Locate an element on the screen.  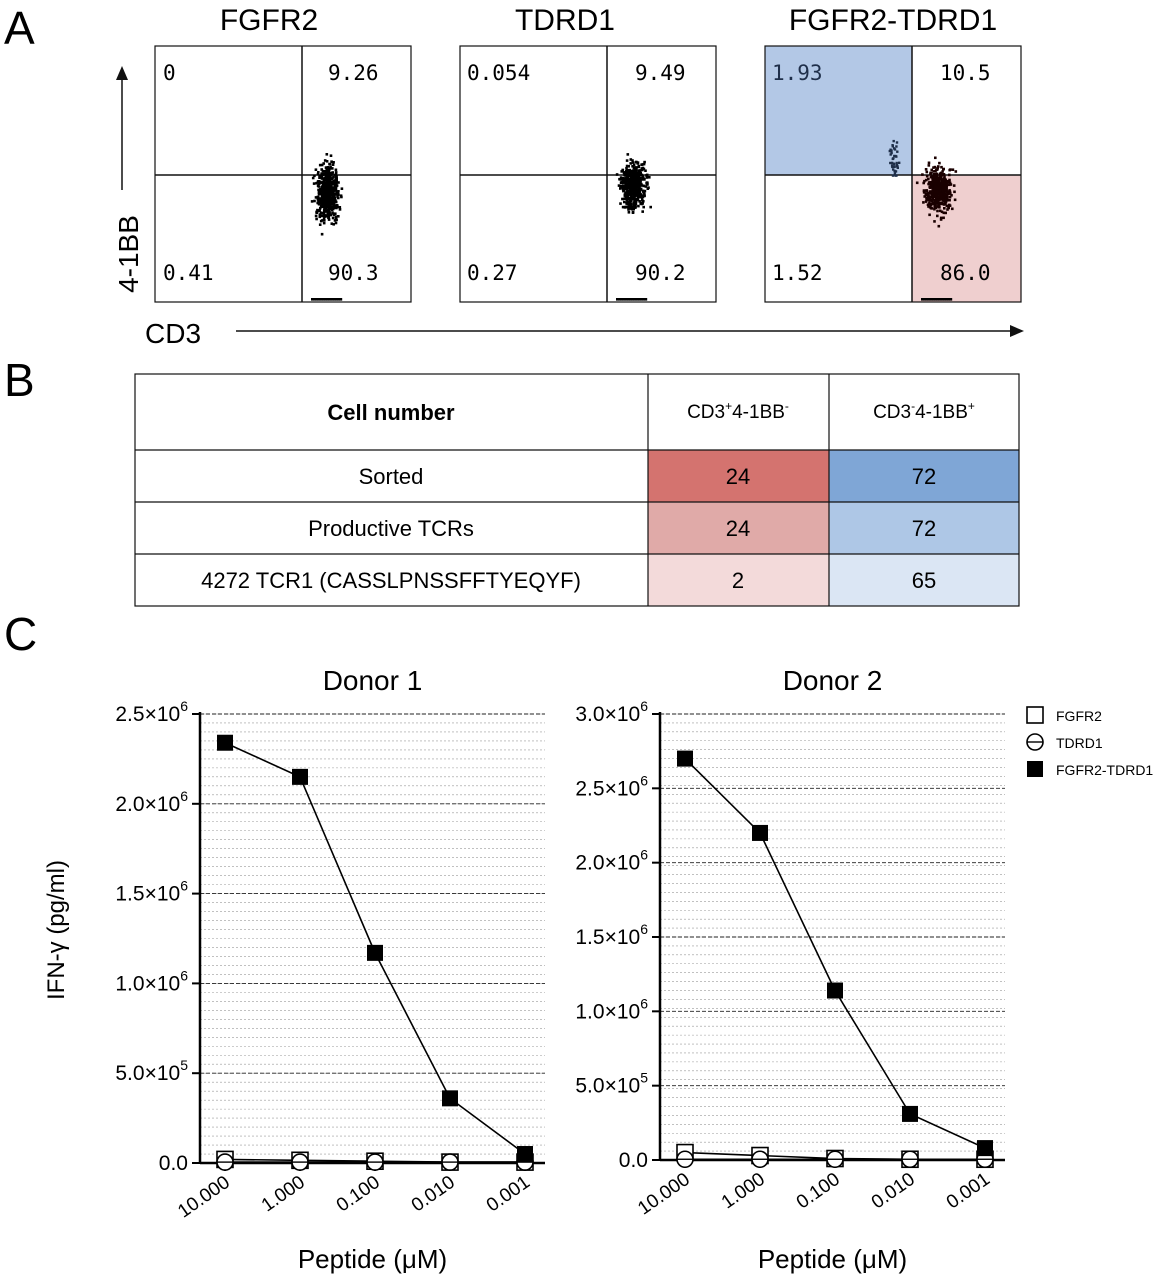
chart-title: Donor 2 is located at coordinates (833, 680).